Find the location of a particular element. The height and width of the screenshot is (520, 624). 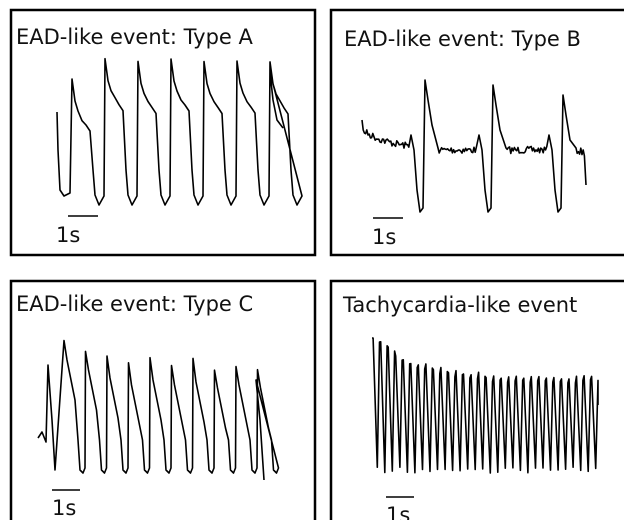

panel-title: Tachycardia-like event is located at coordinates (459, 305).